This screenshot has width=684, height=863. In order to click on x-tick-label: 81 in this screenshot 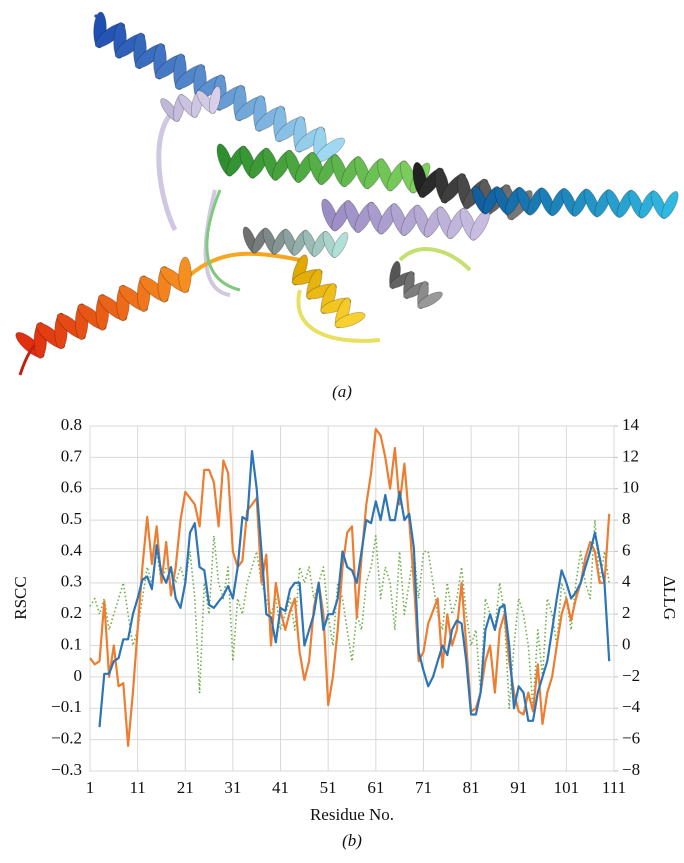, I will do `click(471, 787)`.